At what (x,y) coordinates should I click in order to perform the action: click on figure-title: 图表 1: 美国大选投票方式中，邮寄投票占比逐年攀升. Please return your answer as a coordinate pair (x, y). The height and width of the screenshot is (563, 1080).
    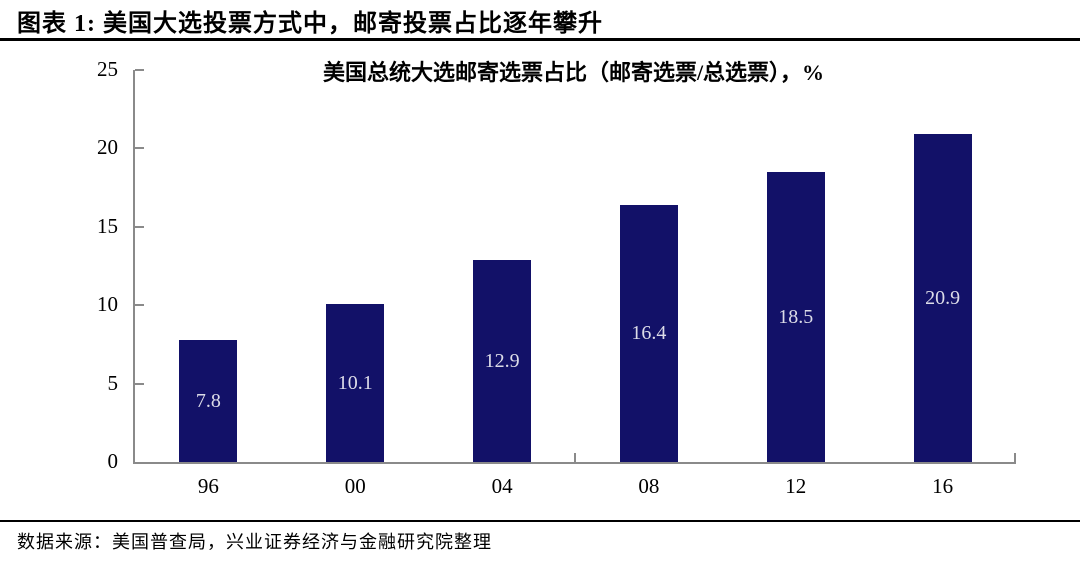
    Looking at the image, I should click on (310, 24).